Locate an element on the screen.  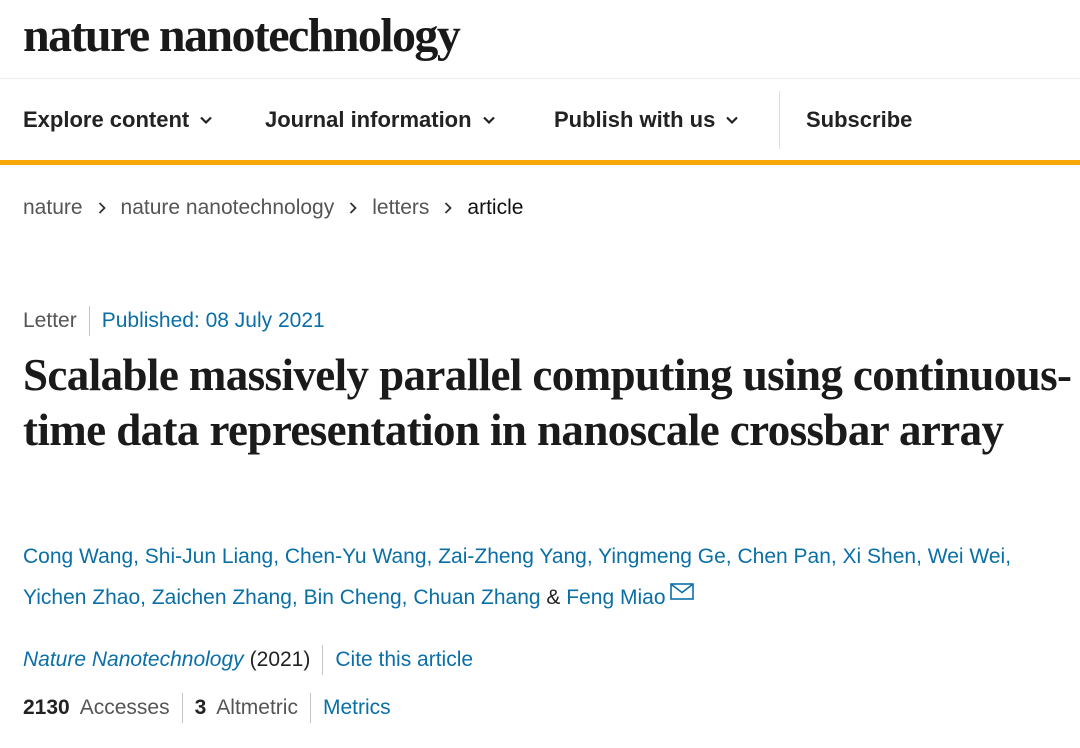
nav-label: Publish with us is located at coordinates (635, 119).